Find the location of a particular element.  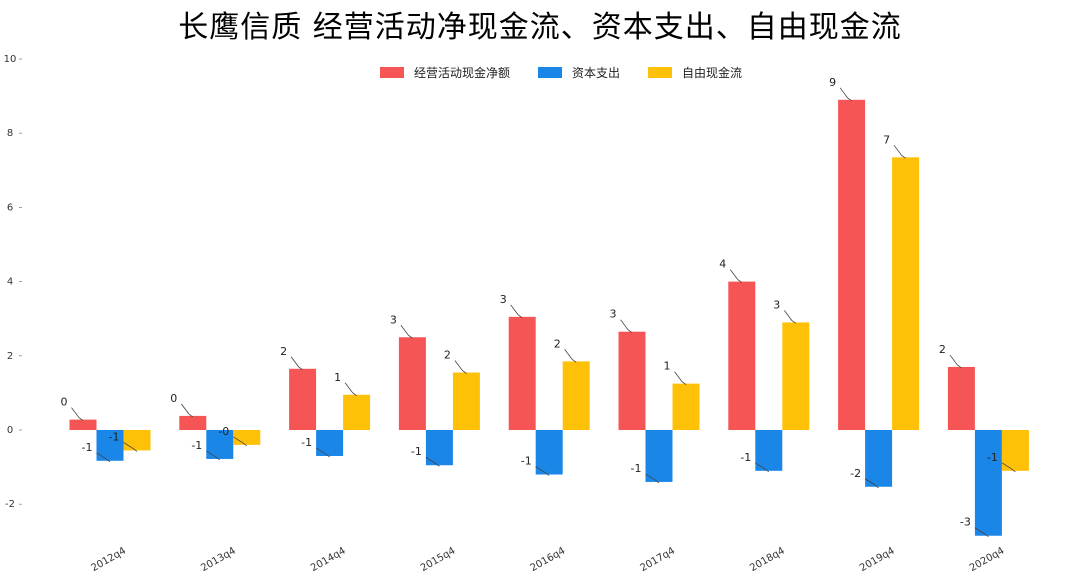

legend-swatch-operating-cash is located at coordinates (392, 72).